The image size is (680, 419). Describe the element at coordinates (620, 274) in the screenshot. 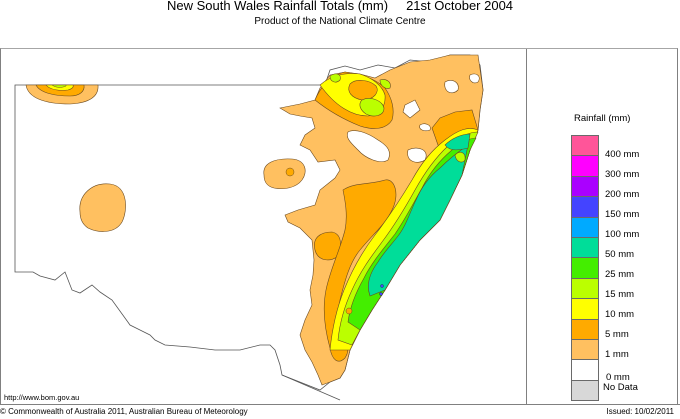

I see `legend-label: 25 mm` at that location.